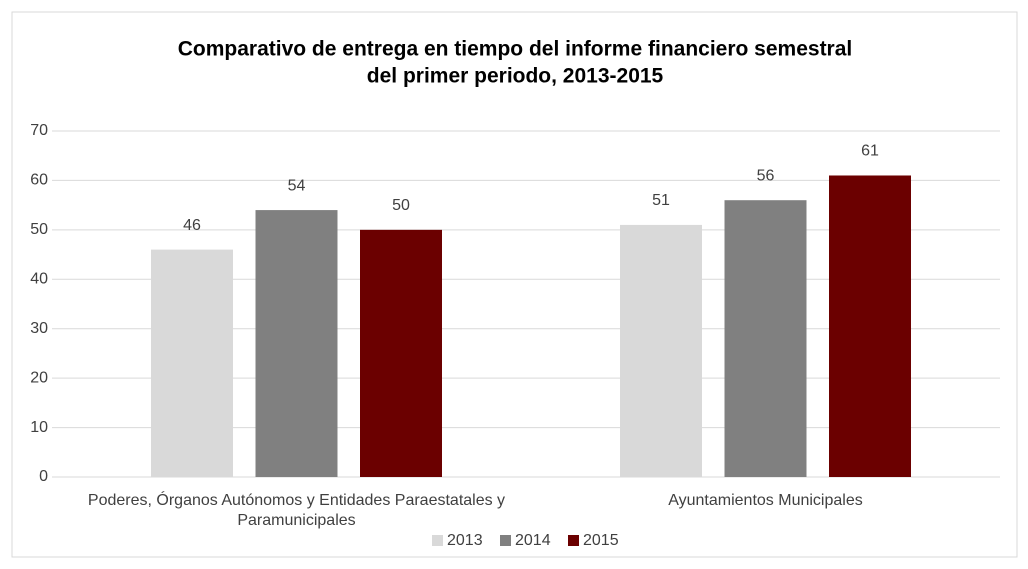  Describe the element at coordinates (39, 229) in the screenshot. I see `y-tick-label: 50` at that location.